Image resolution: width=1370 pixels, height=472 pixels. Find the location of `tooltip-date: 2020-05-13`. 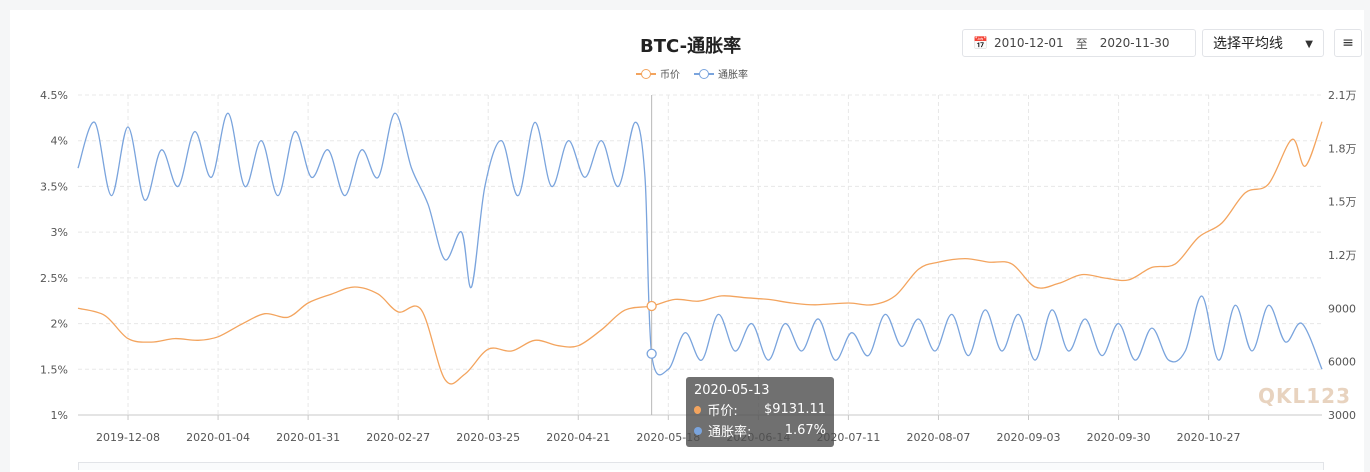

tooltip-date: 2020-05-13 is located at coordinates (732, 390).